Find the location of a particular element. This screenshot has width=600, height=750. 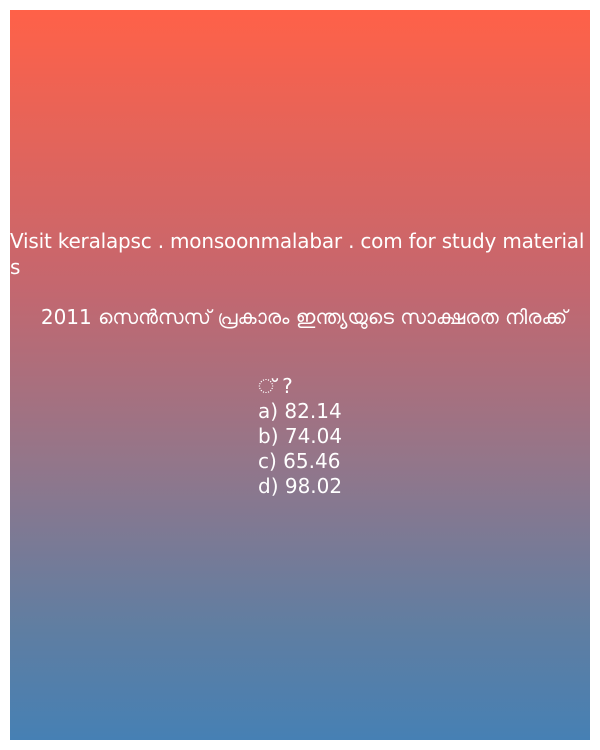

option-b: b) 74.04 is located at coordinates (300, 436).